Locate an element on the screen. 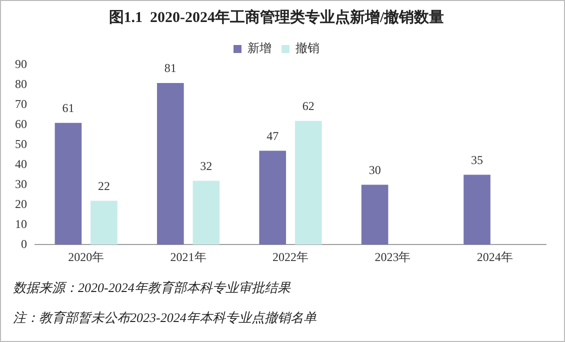  y-tick-label: 60 is located at coordinates (21, 124).